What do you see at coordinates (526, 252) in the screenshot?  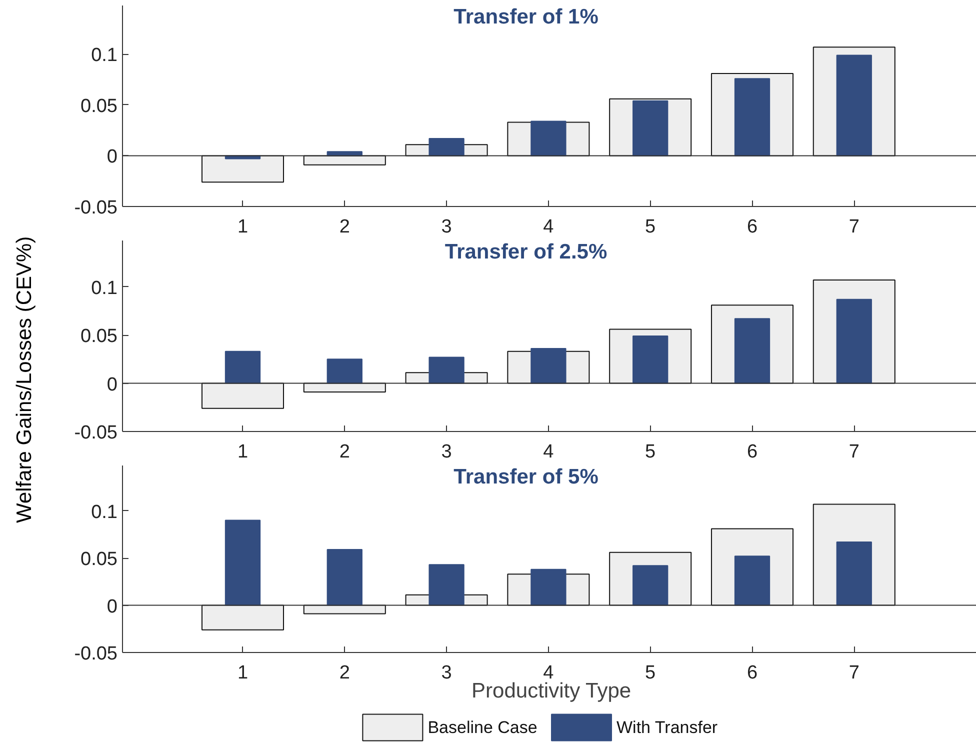 I see `chart-title: Transfer of 2.5%` at bounding box center [526, 252].